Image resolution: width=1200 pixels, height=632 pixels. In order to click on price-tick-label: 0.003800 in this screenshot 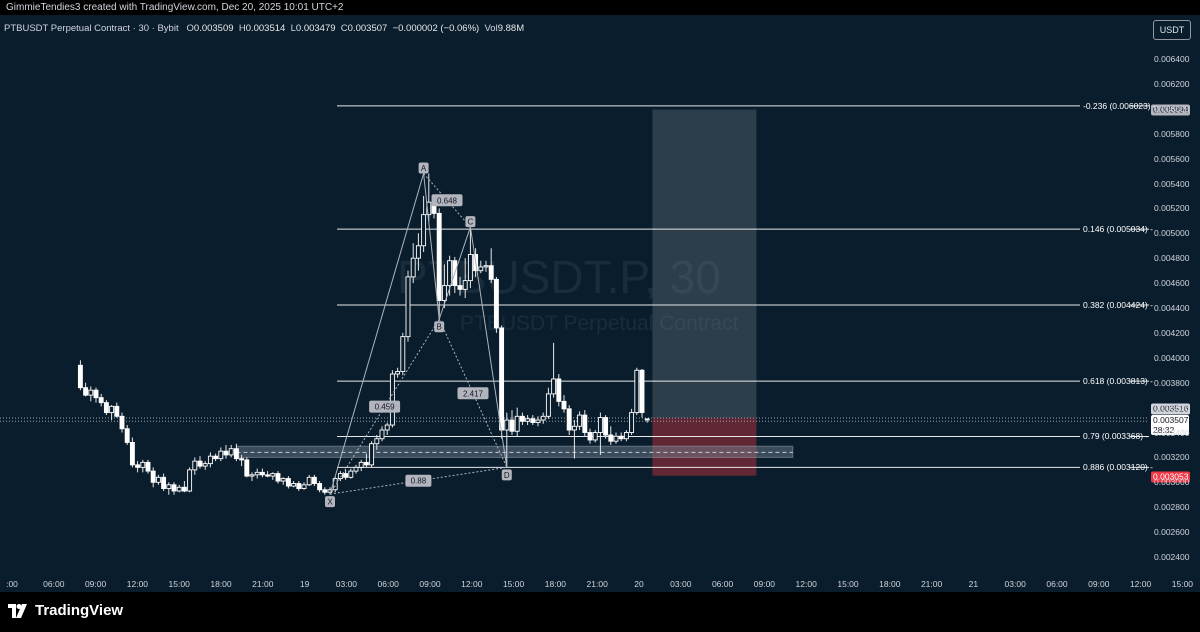, I will do `click(1172, 382)`.